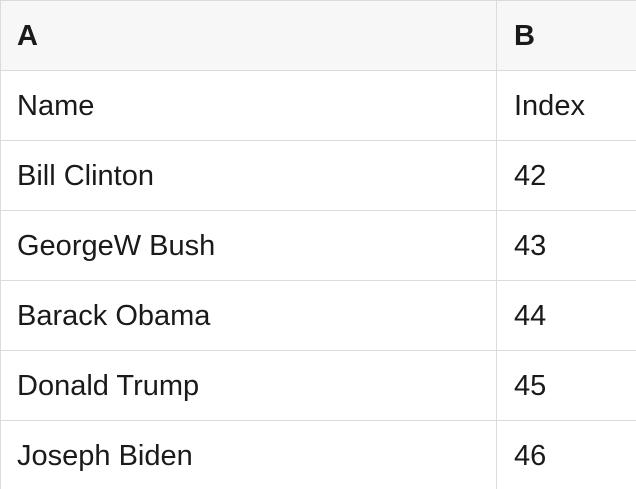  I want to click on table-row: Joseph Biden 46, so click(318, 455).